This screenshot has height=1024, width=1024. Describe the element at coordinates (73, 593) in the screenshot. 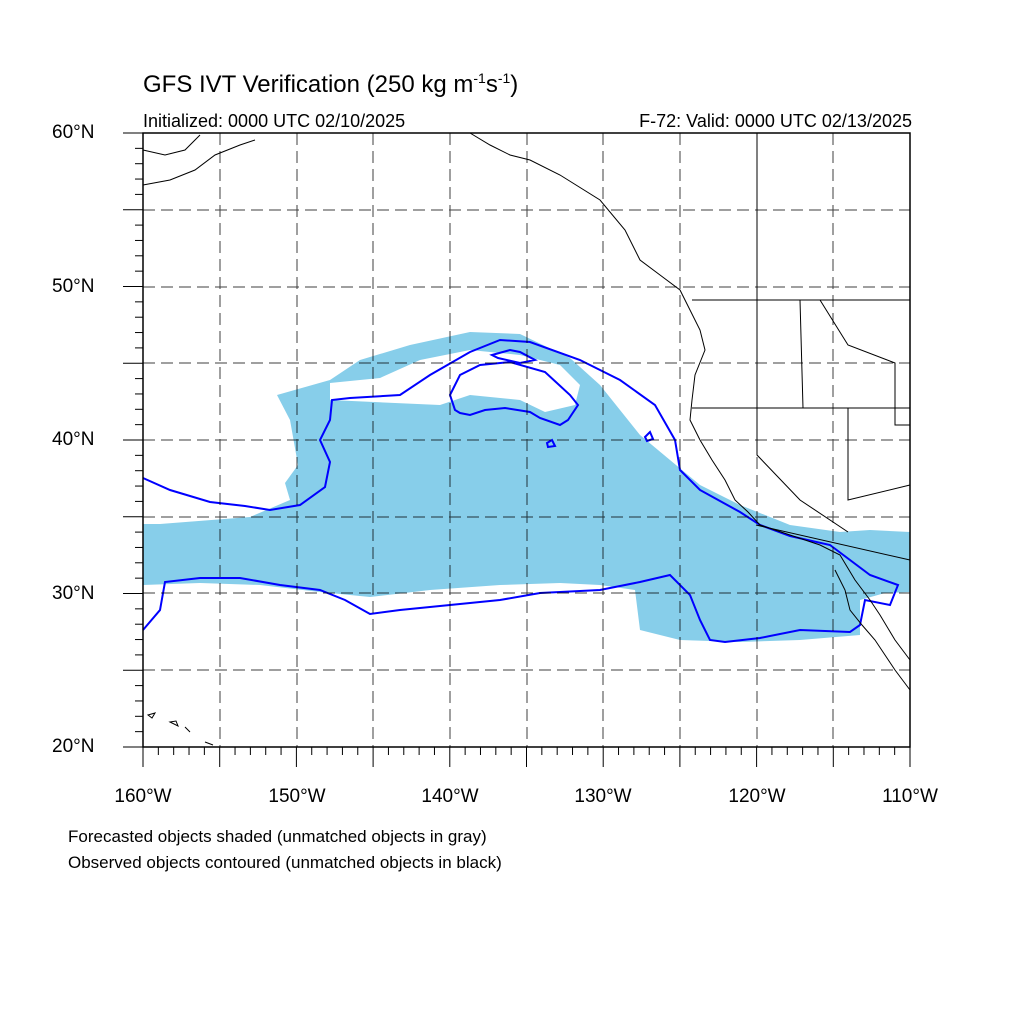

I see `lat-label-30n: 30°N` at that location.